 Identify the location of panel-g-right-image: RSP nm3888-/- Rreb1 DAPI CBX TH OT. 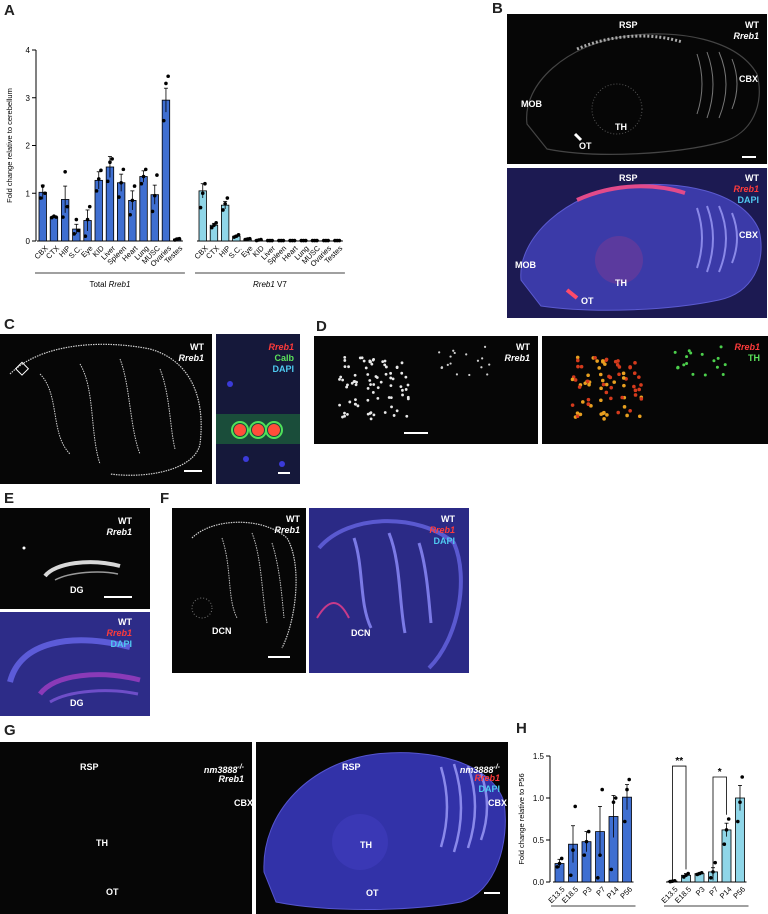
(382, 828).